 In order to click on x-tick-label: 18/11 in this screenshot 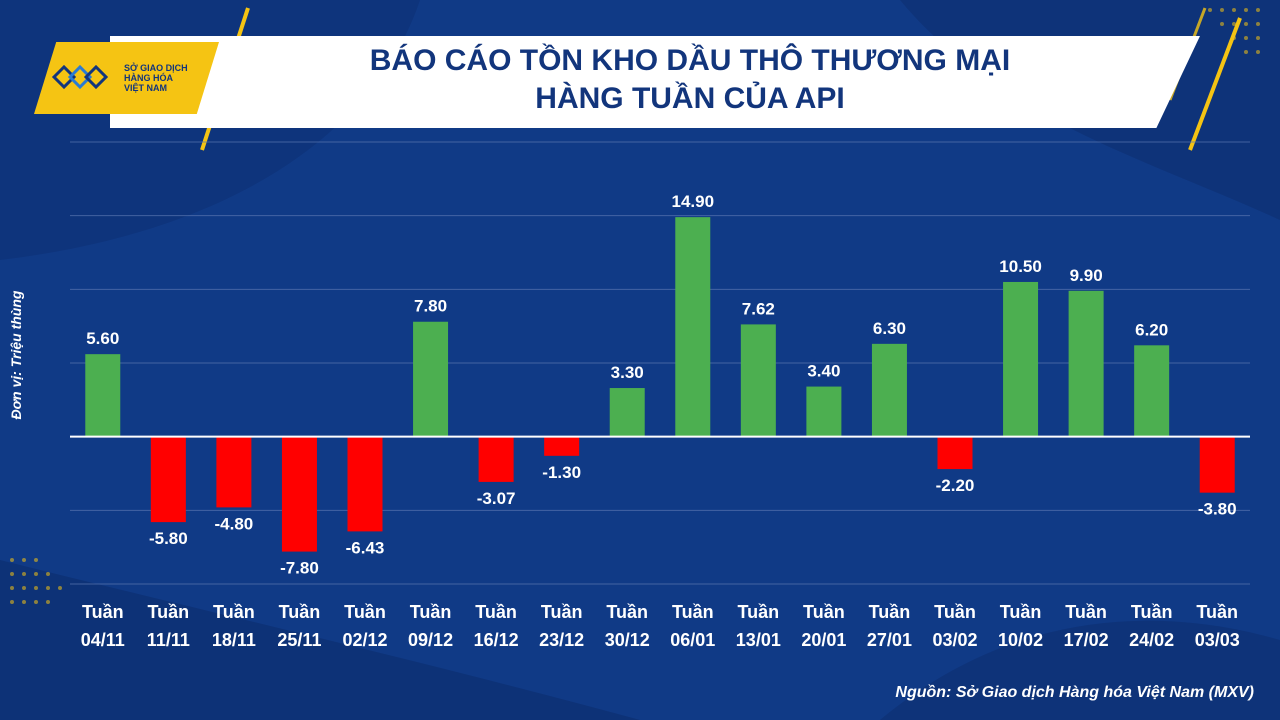, I will do `click(234, 640)`.